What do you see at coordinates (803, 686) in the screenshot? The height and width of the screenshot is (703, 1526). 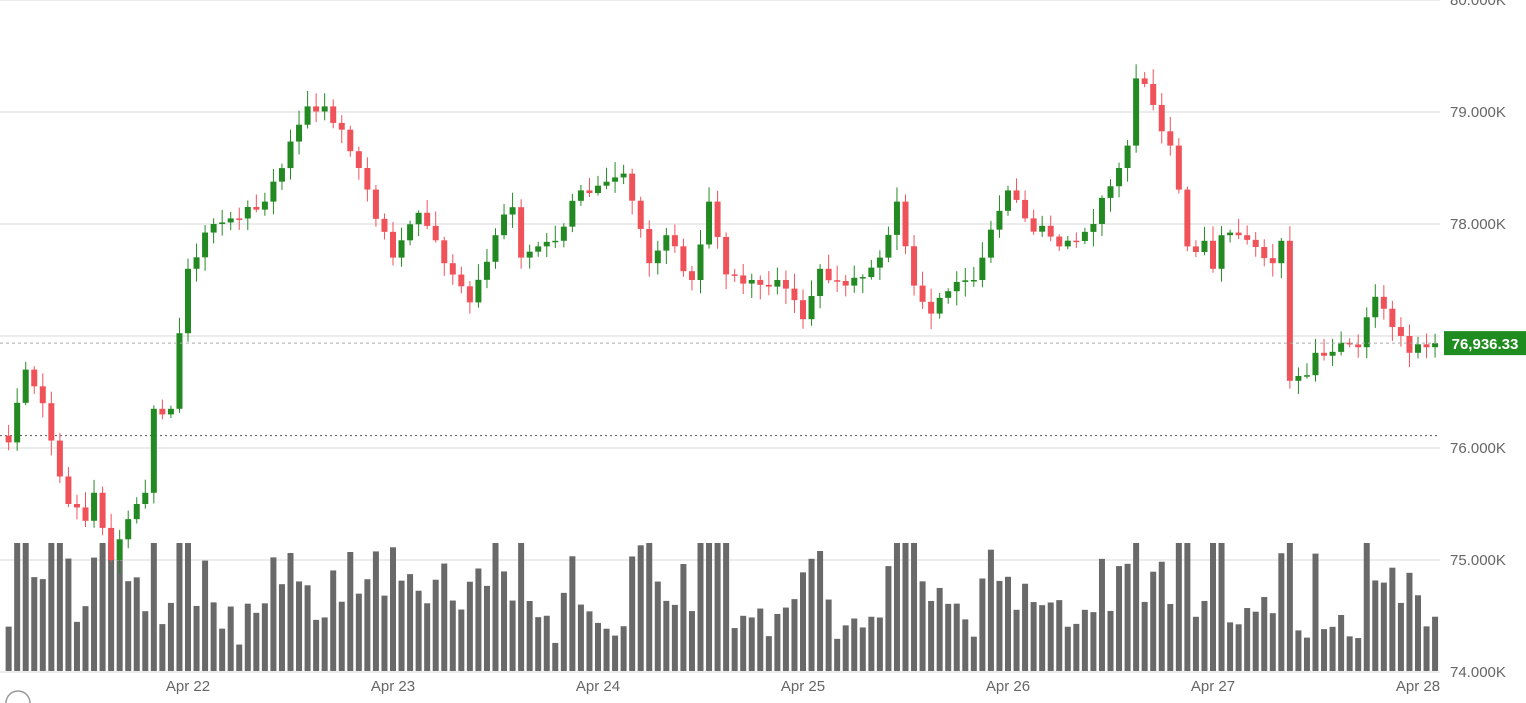 I see `x-tick-label: Apr 25` at bounding box center [803, 686].